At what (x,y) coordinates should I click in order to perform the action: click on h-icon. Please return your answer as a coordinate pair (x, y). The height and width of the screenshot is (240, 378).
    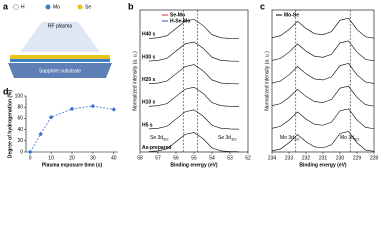
    Looking at the image, I should click on (16, 7).